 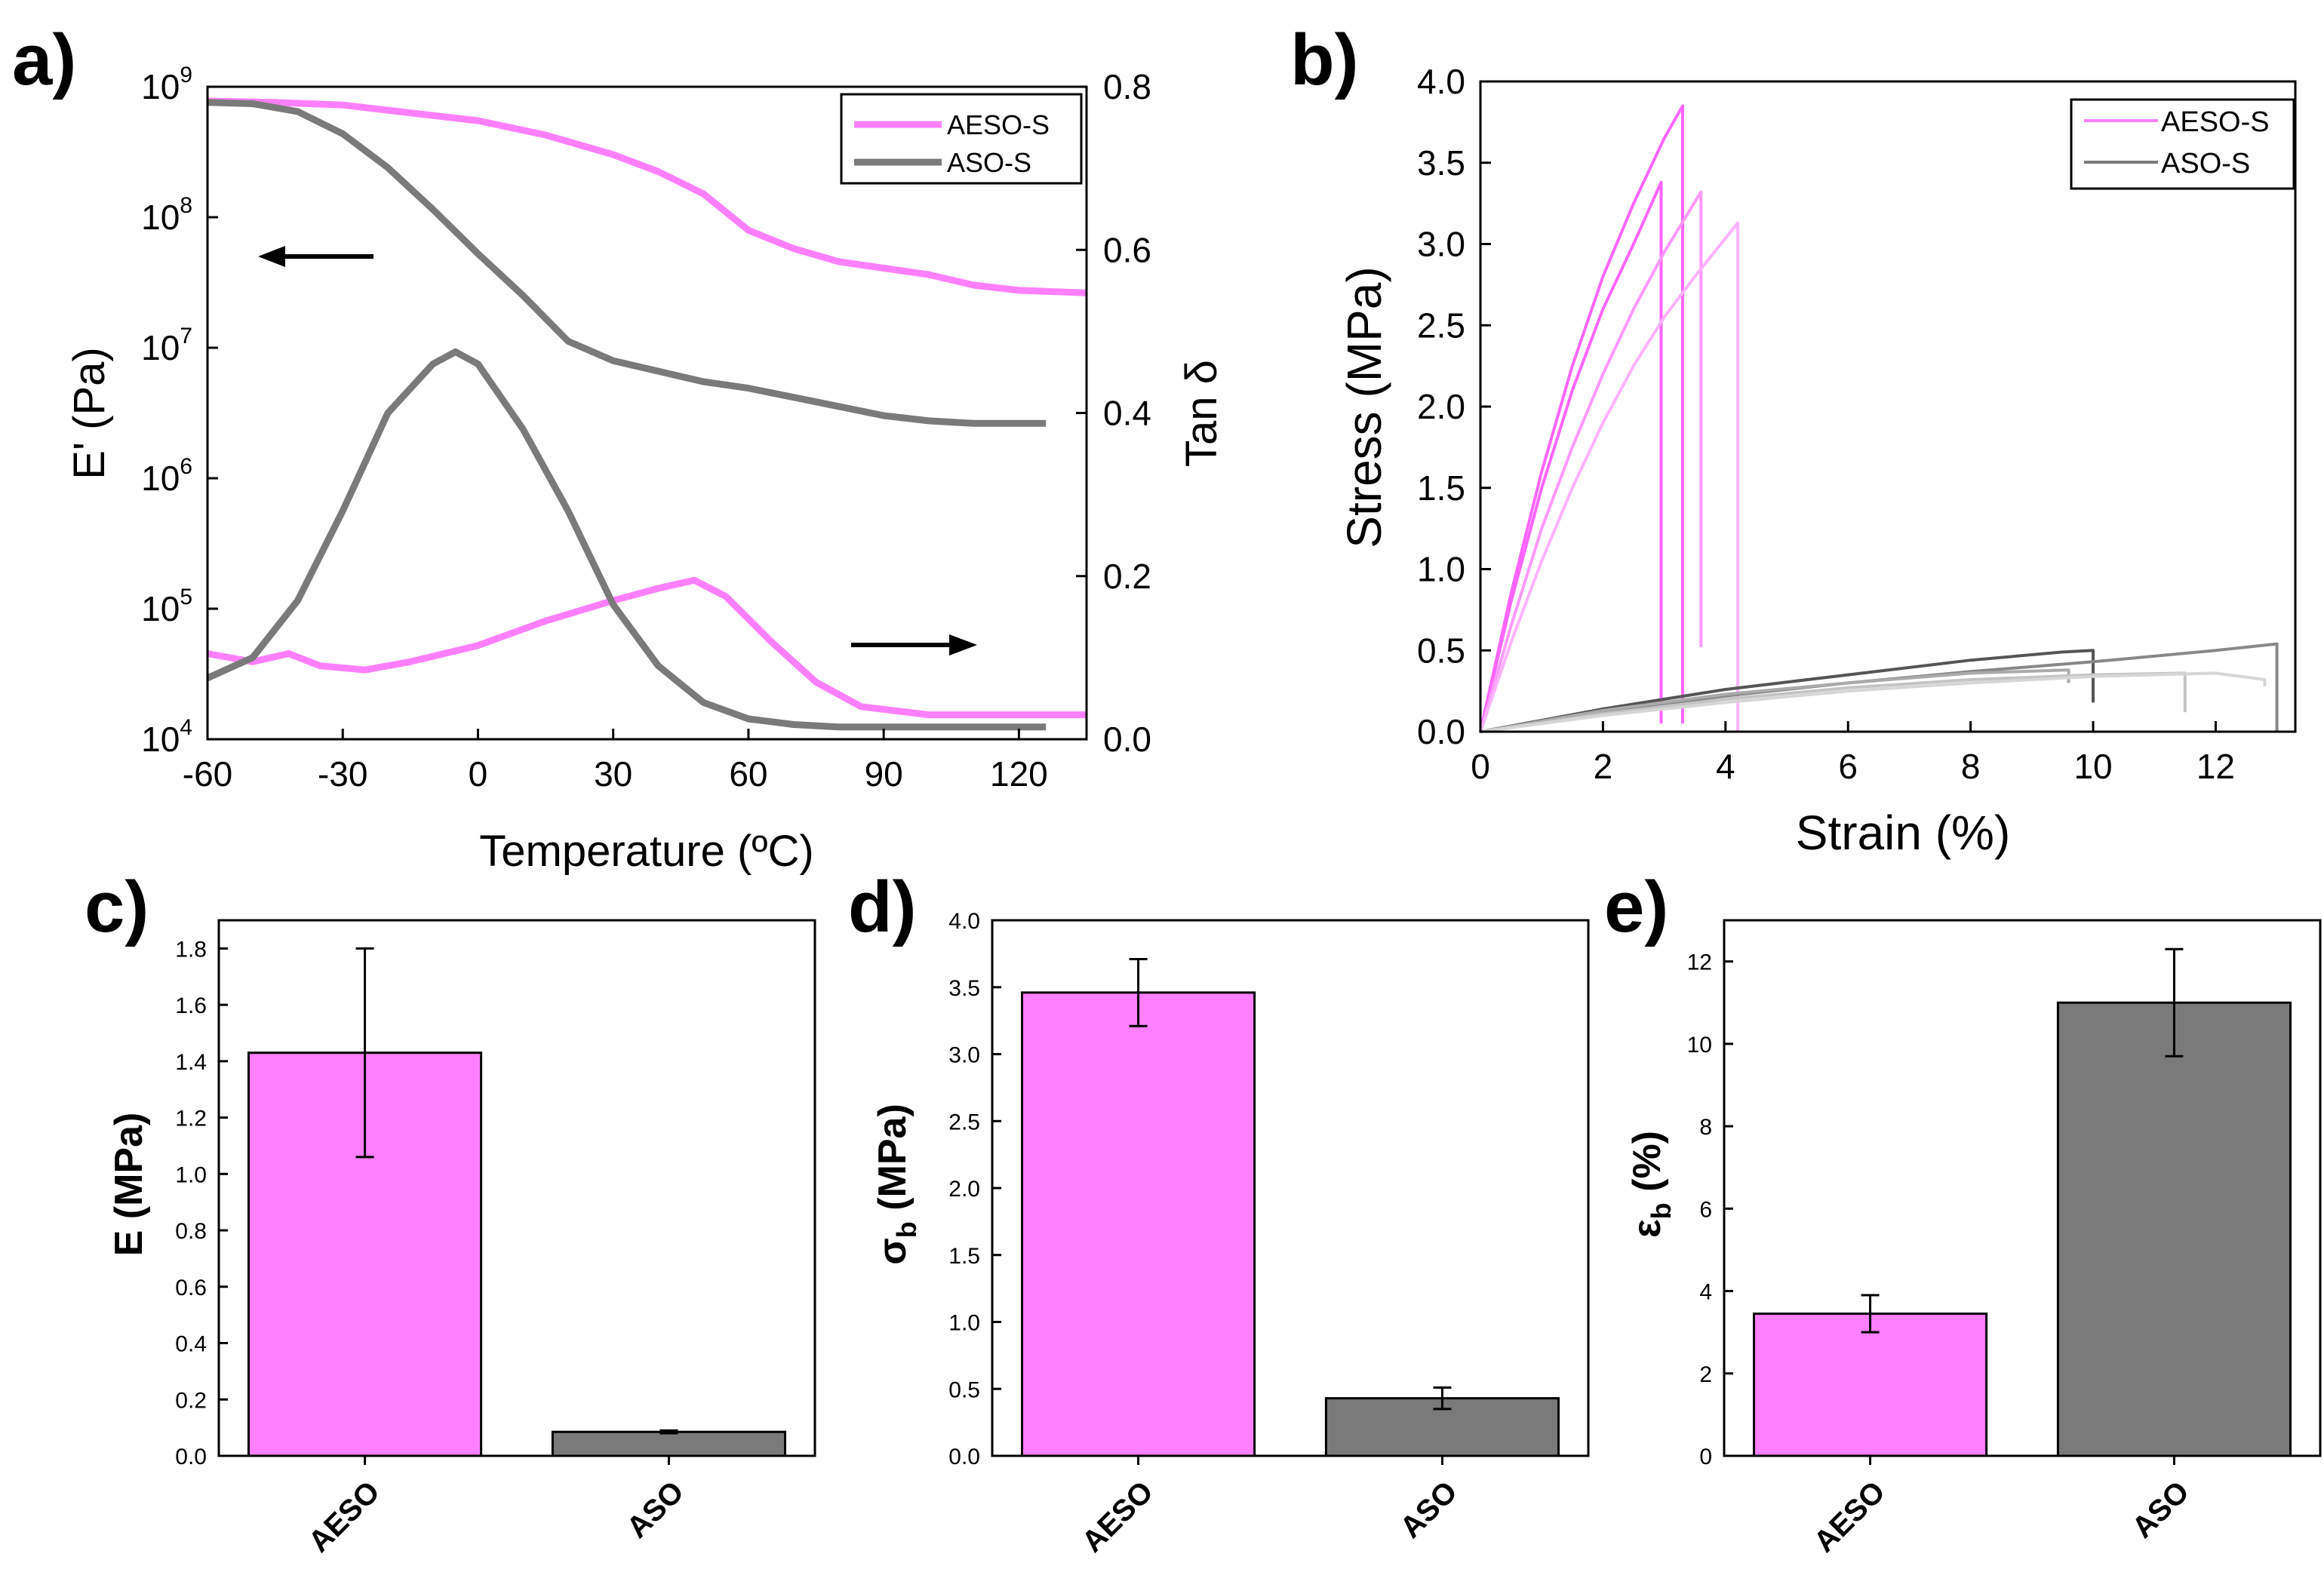 I want to click on chart-c-ytick-label: 0.6, so click(x=191, y=1288).